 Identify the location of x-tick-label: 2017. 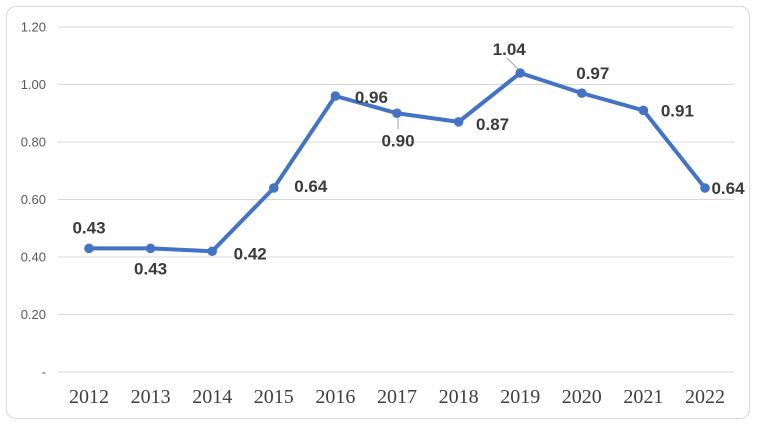
(397, 397).